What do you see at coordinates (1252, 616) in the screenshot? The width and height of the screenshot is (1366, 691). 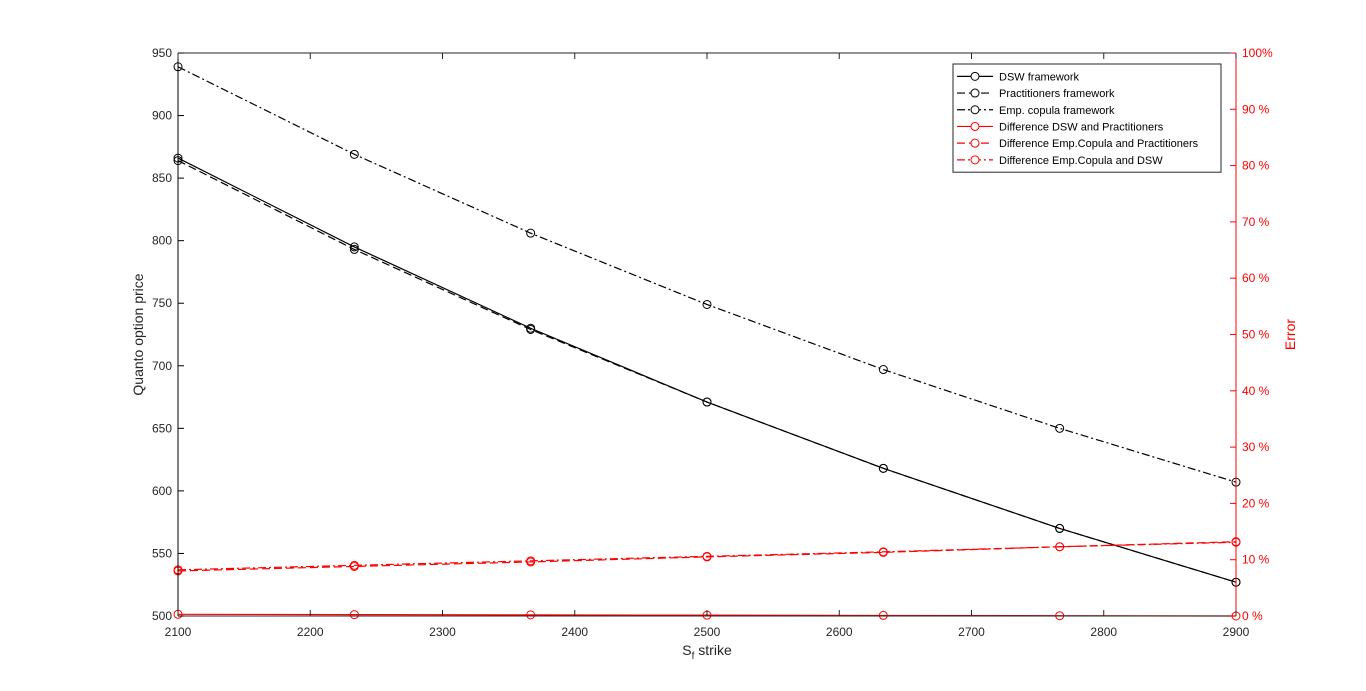 I see `y-right-tick-label: 0 %` at bounding box center [1252, 616].